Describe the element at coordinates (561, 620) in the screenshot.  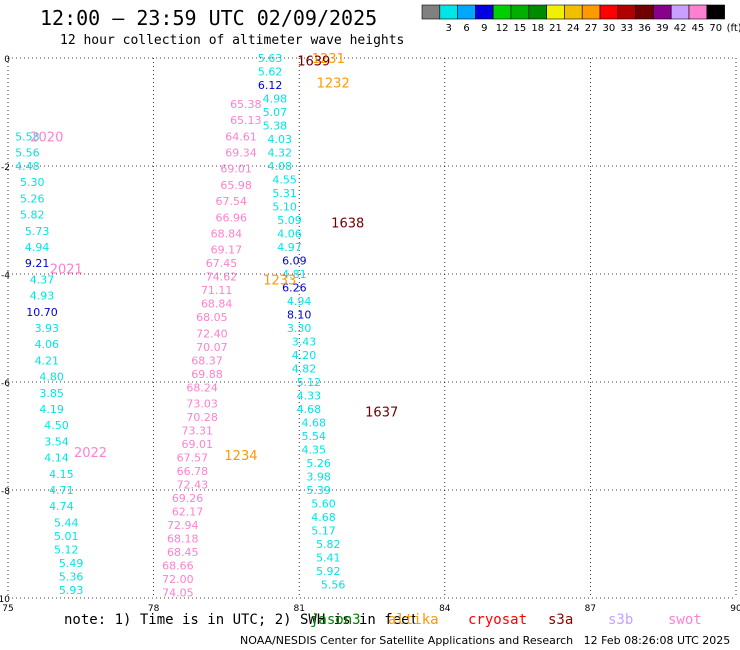
I see `satellite-legend-item: s3a` at that location.